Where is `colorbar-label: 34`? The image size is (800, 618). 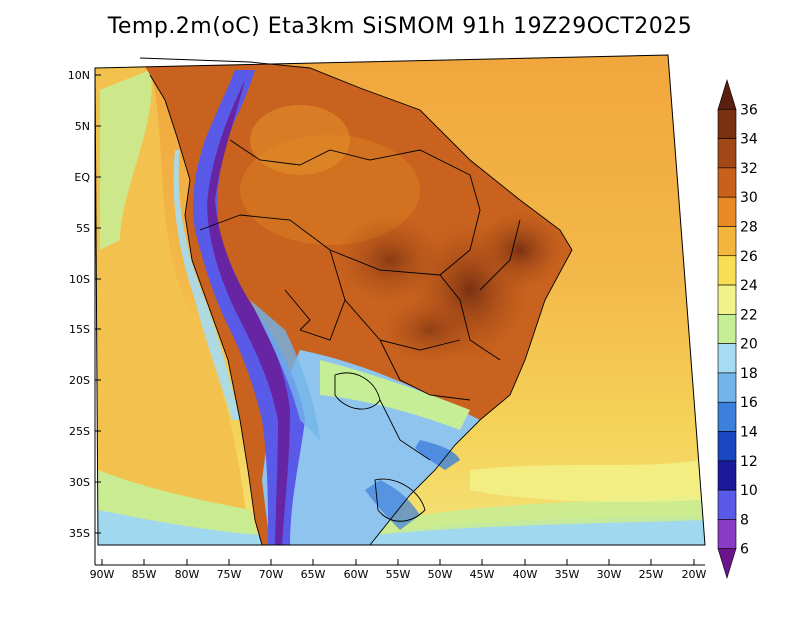 colorbar-label: 34 is located at coordinates (749, 140).